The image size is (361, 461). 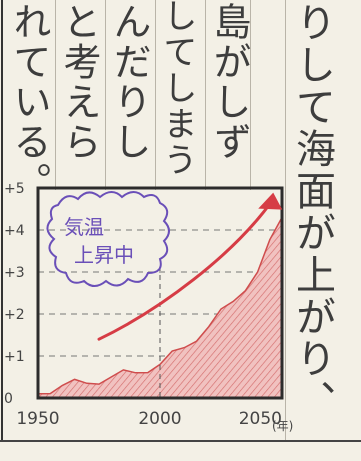 I want to click on x-axis-ticks: 1950 2000 2050, so click(x=149, y=419).